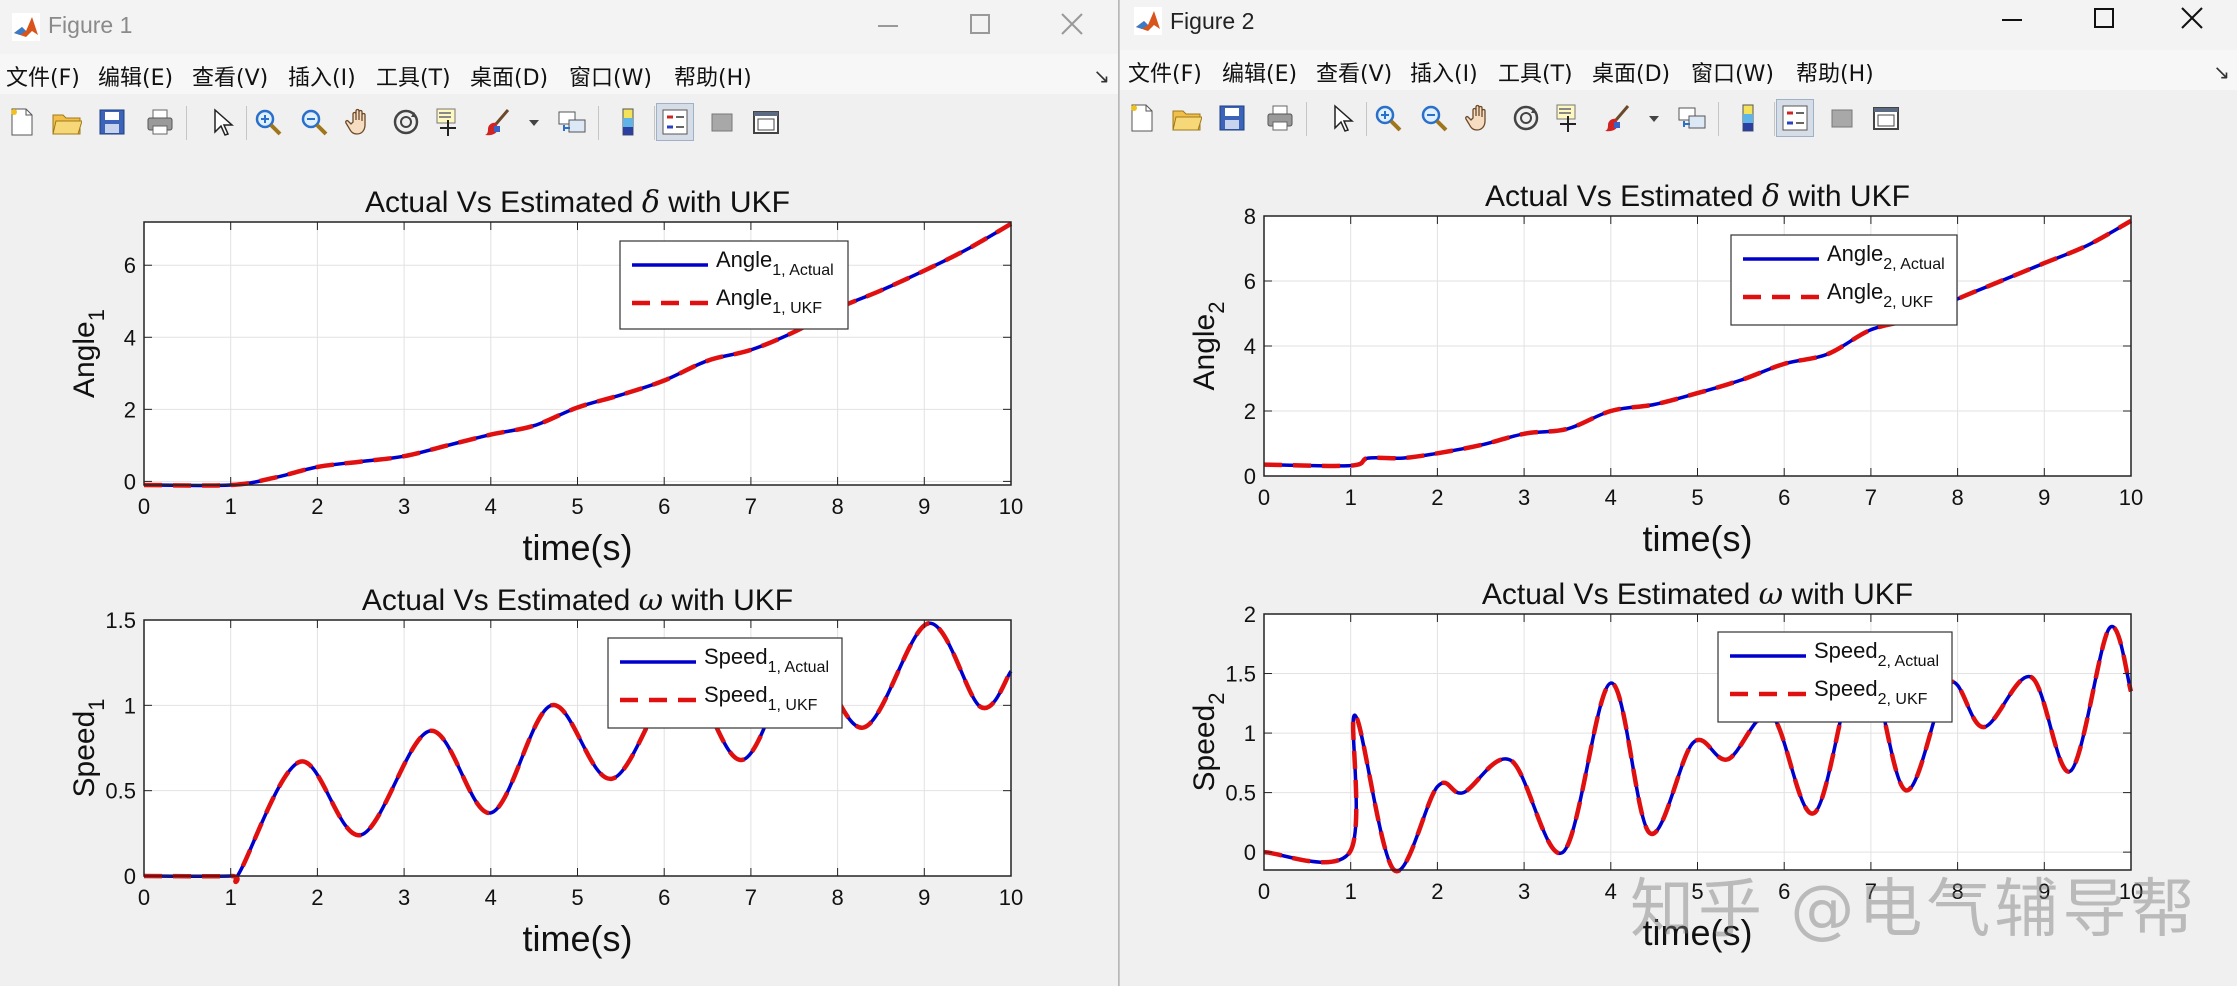 Image resolution: width=2237 pixels, height=986 pixels. I want to click on zoom-in-icon, so click(1388, 118).